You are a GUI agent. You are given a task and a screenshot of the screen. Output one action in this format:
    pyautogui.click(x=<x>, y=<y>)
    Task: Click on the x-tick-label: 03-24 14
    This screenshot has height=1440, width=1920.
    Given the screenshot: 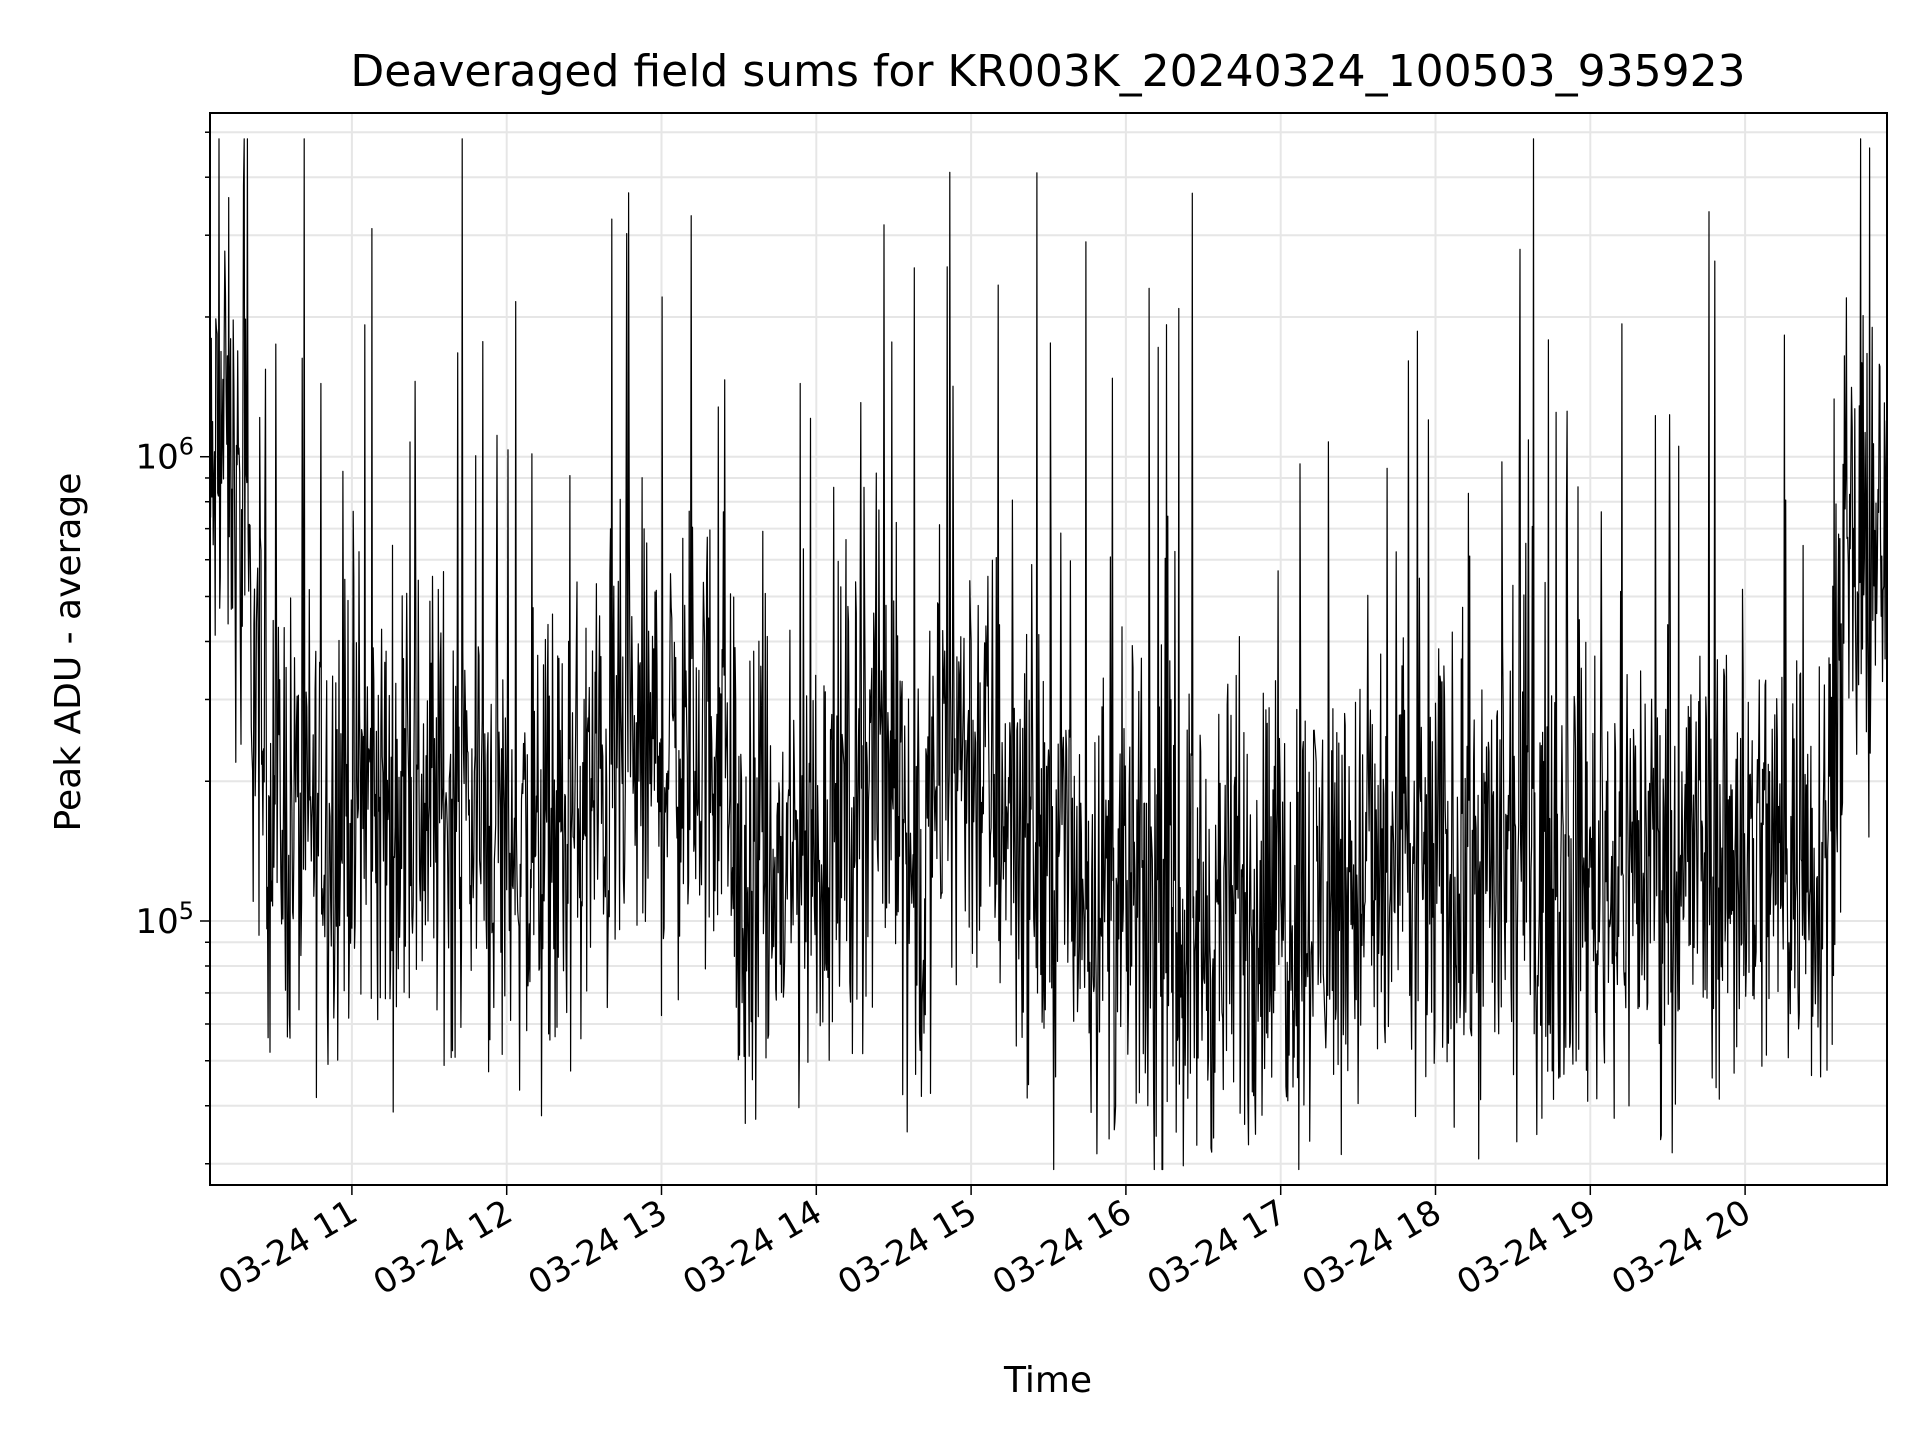 What is the action you would take?
    pyautogui.click(x=752, y=1247)
    